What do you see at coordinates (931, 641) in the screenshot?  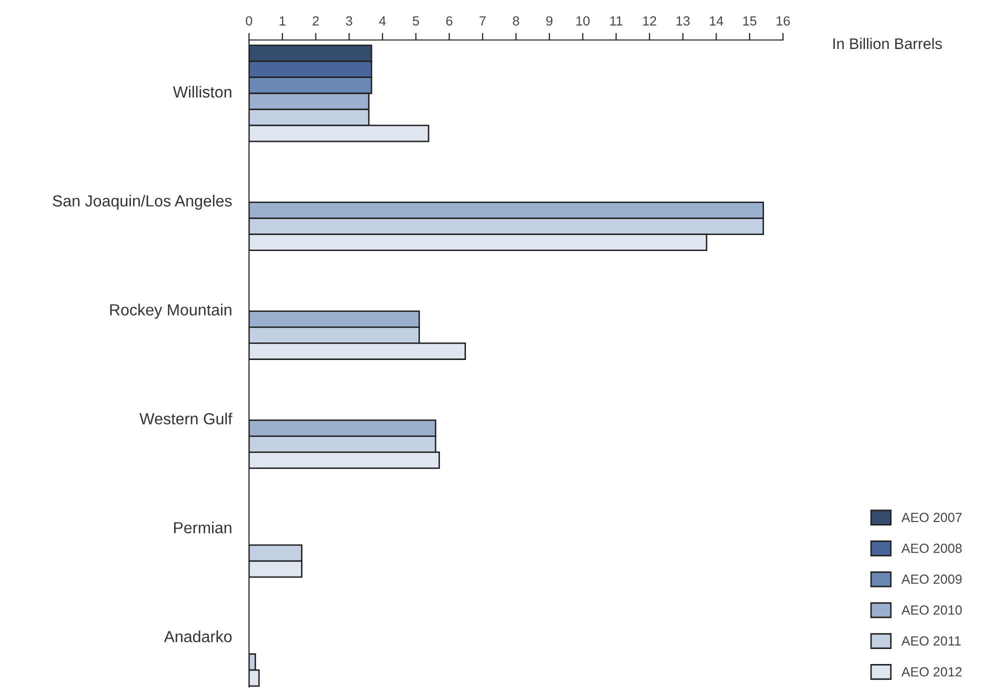 I see `legend-label: AEO 2011` at bounding box center [931, 641].